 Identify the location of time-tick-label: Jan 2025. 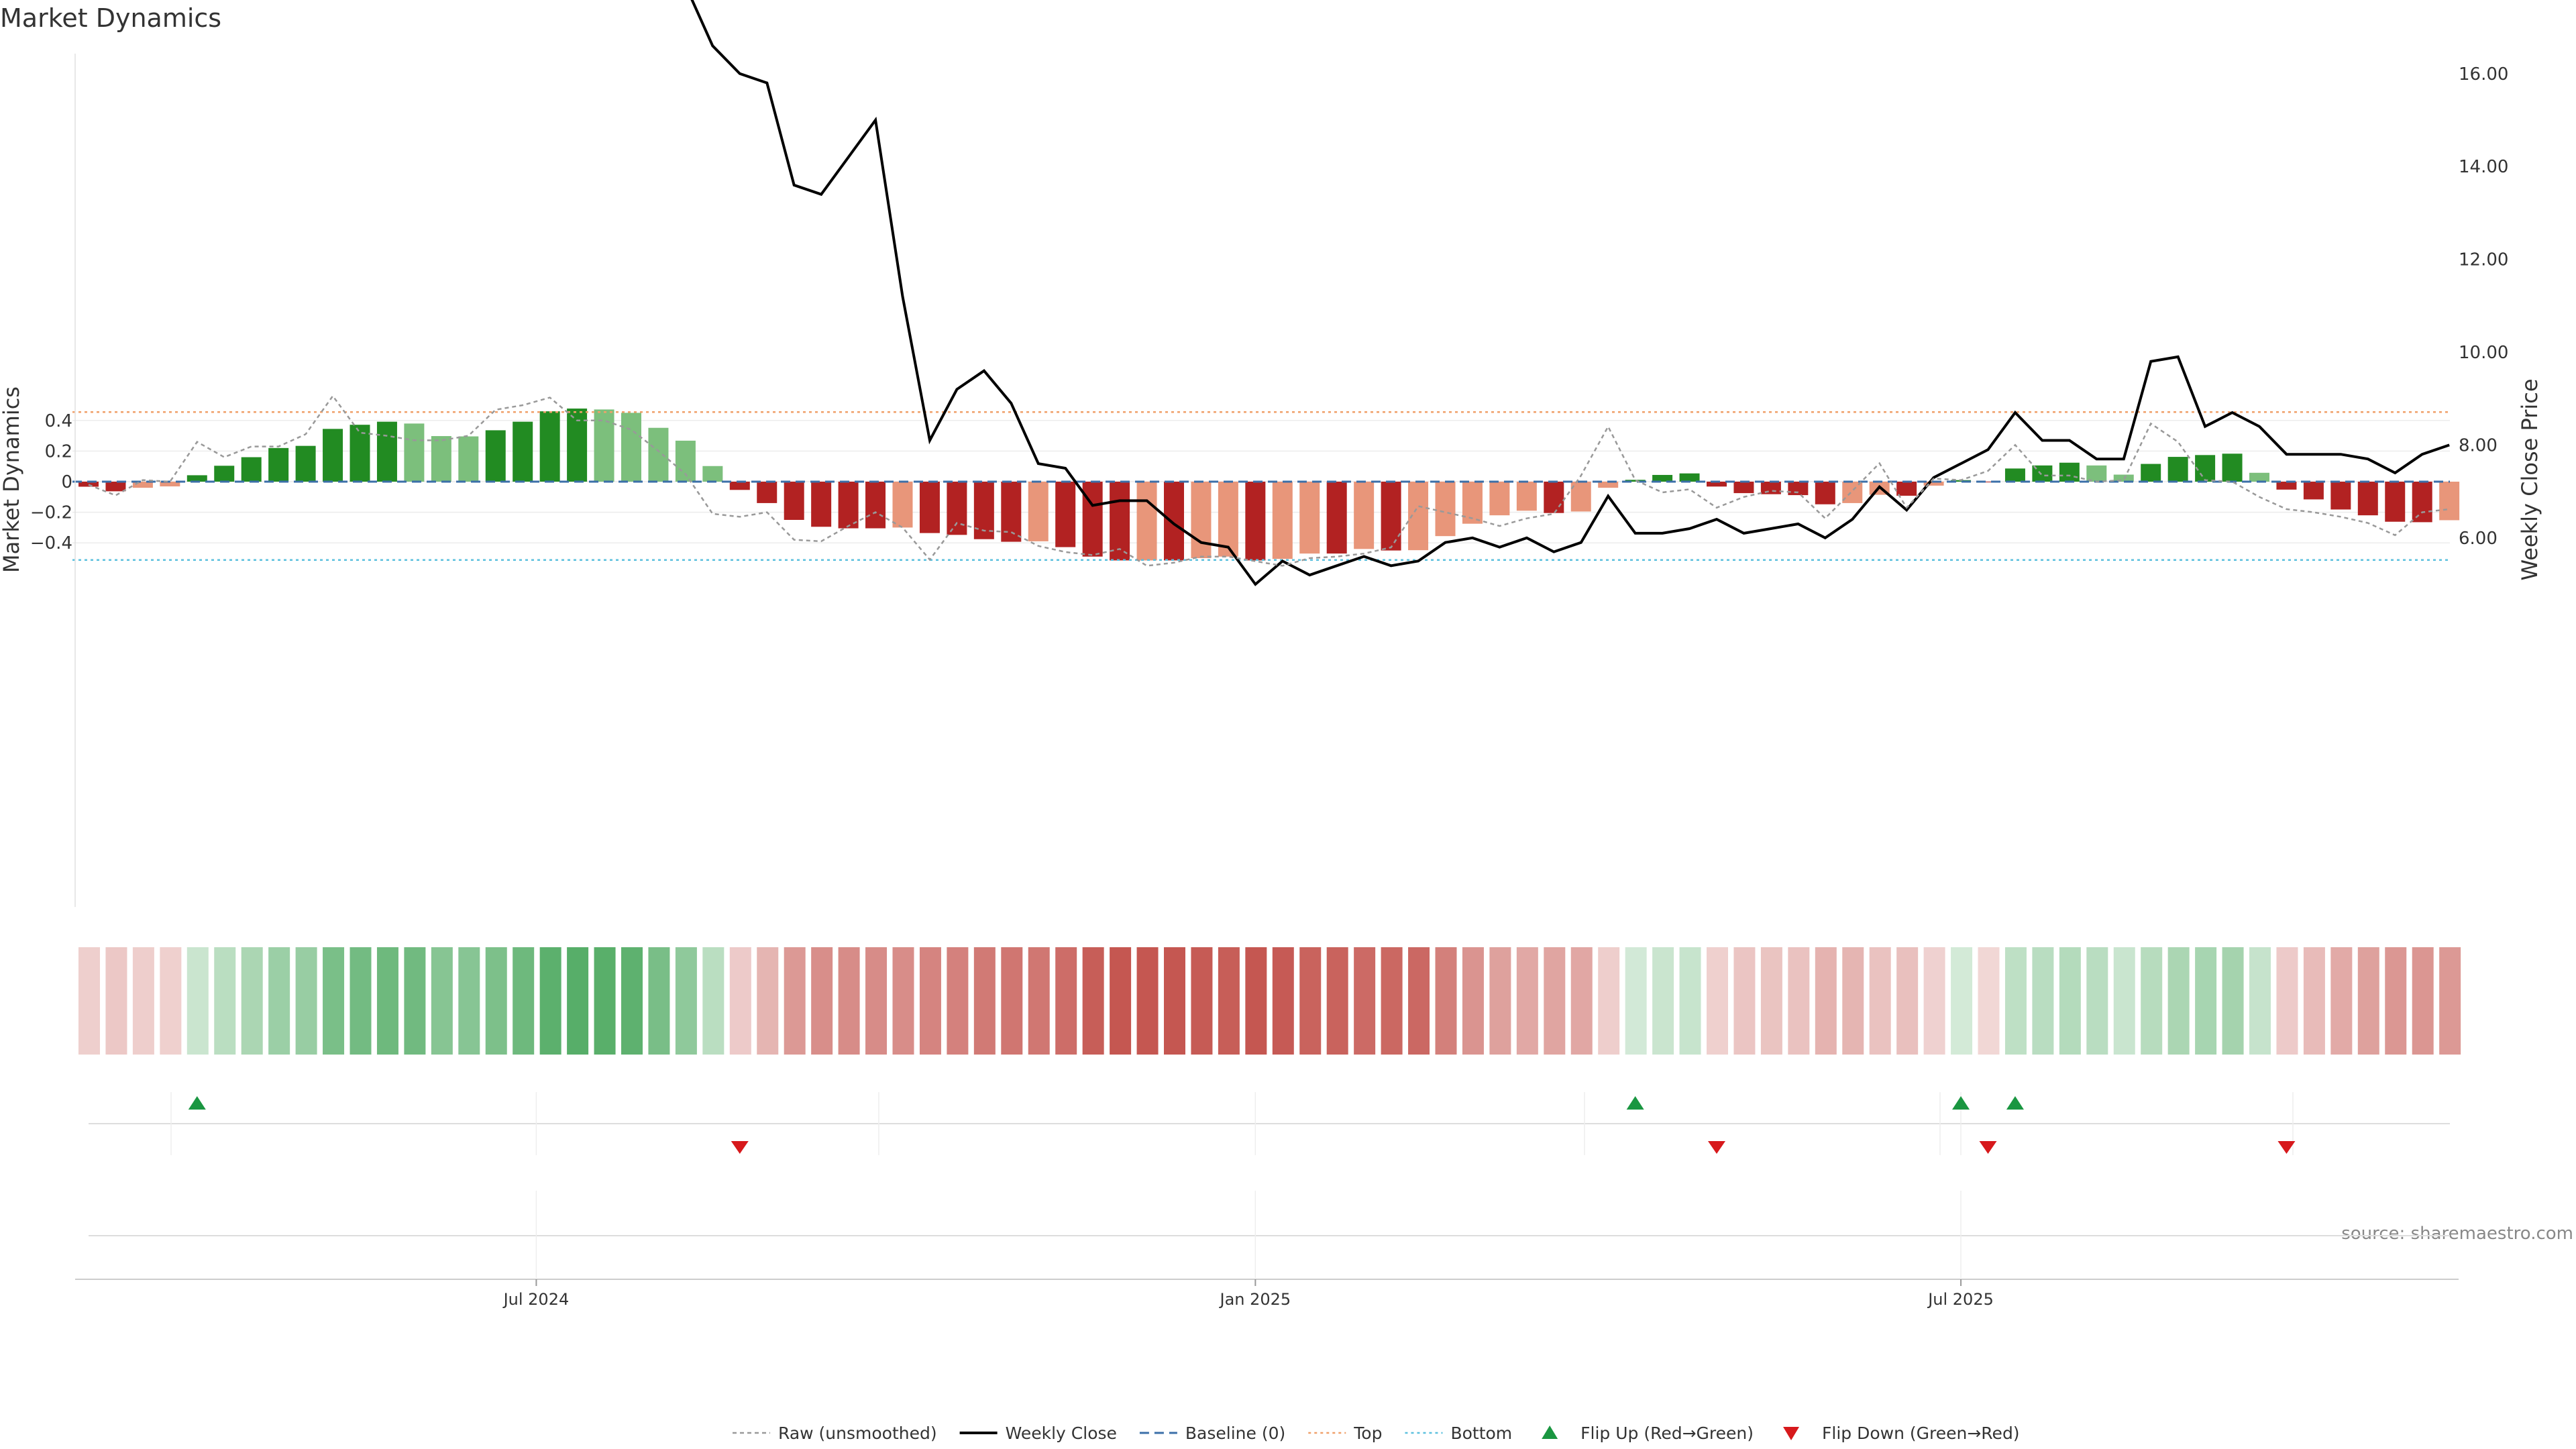
(1254, 1299).